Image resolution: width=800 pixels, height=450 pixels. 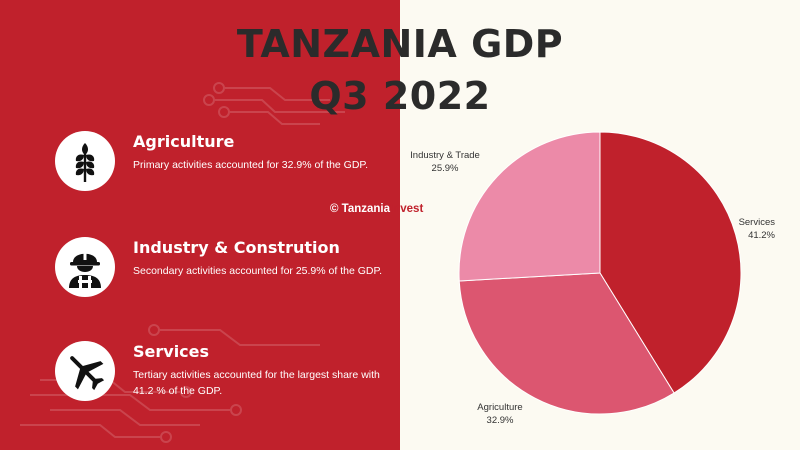 I want to click on wheat-icon, so click(x=85, y=161).